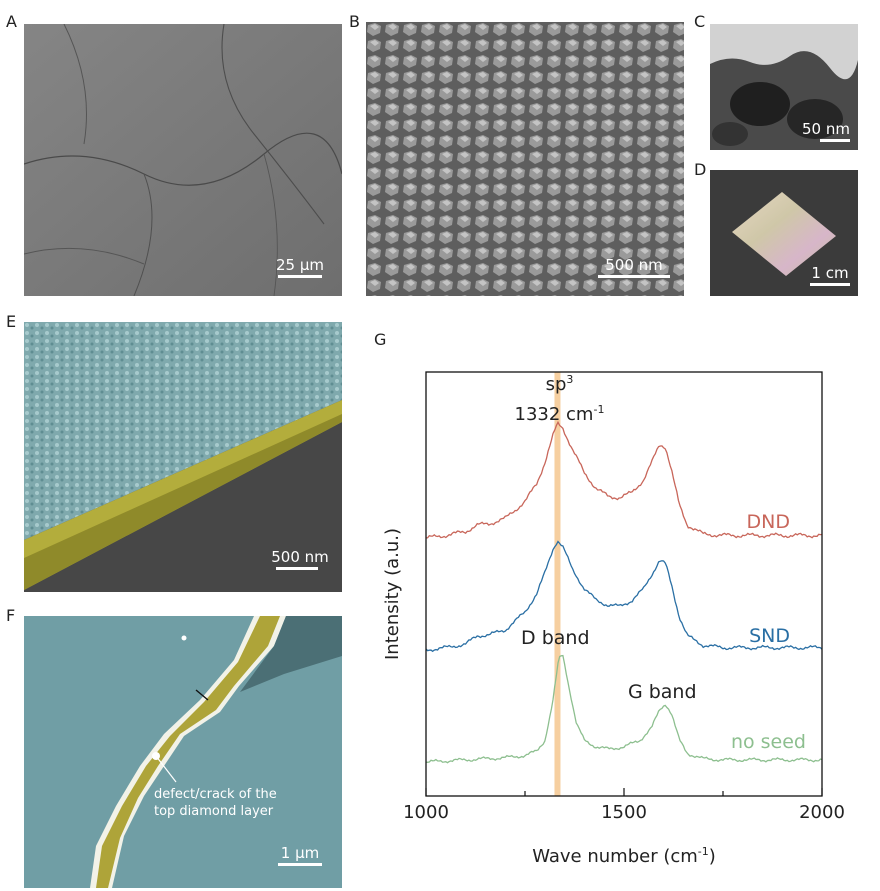 Image resolution: width=880 pixels, height=891 pixels. I want to click on sem-e-crosssection, so click(183, 457).